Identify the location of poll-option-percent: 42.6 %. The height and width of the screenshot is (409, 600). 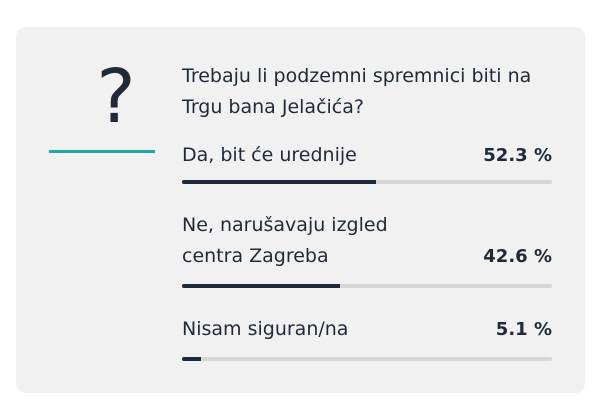
(517, 256).